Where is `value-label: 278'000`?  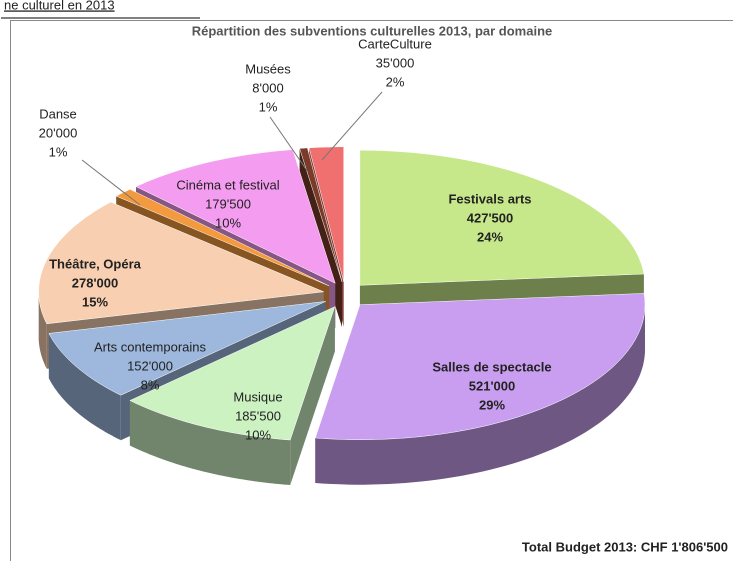
value-label: 278'000 is located at coordinates (95, 282).